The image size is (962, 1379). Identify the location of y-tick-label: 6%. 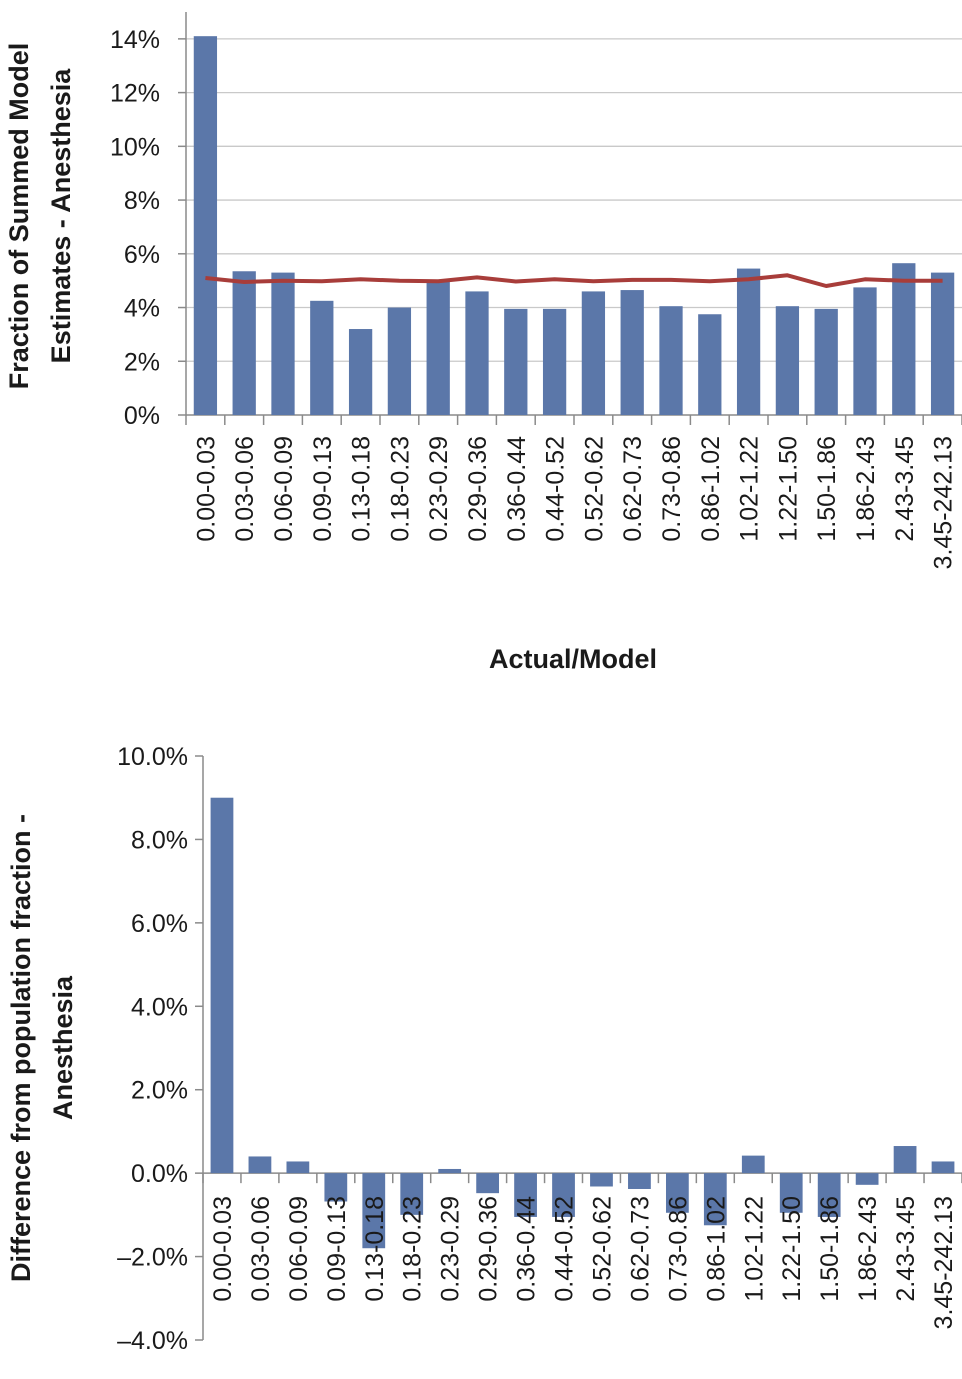
(142, 255).